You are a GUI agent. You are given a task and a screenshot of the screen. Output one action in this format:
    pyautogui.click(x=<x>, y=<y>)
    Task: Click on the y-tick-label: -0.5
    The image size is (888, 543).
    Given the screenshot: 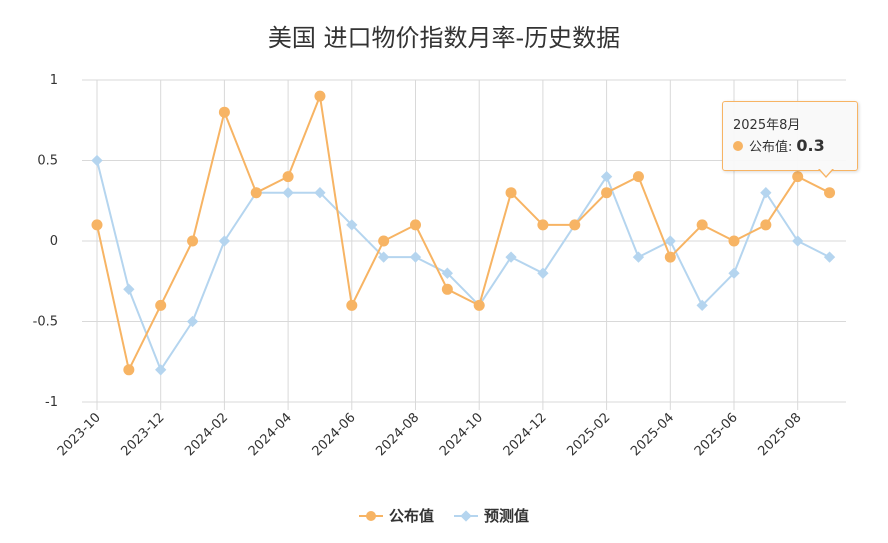 What is the action you would take?
    pyautogui.click(x=45, y=322)
    